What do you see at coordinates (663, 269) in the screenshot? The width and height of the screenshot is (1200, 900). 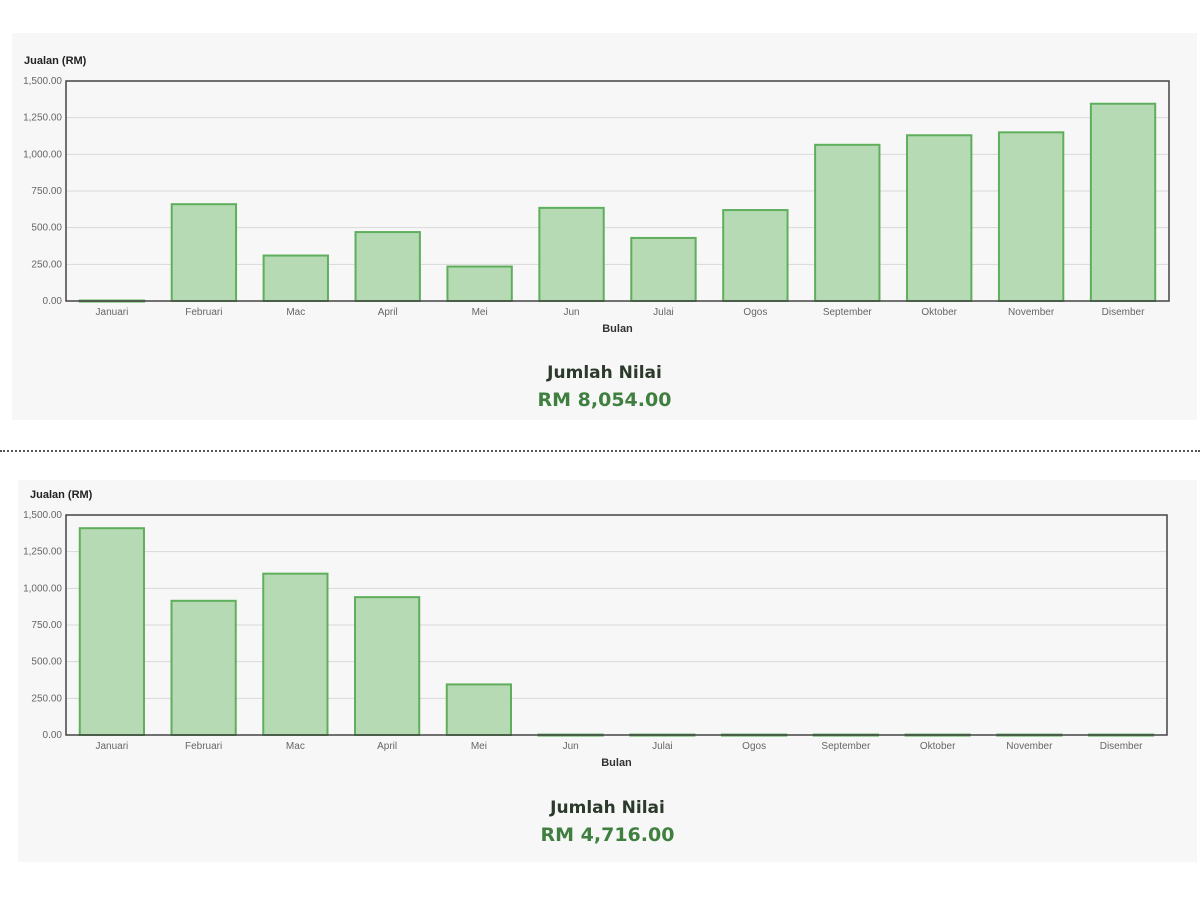 I see `bar-julai` at bounding box center [663, 269].